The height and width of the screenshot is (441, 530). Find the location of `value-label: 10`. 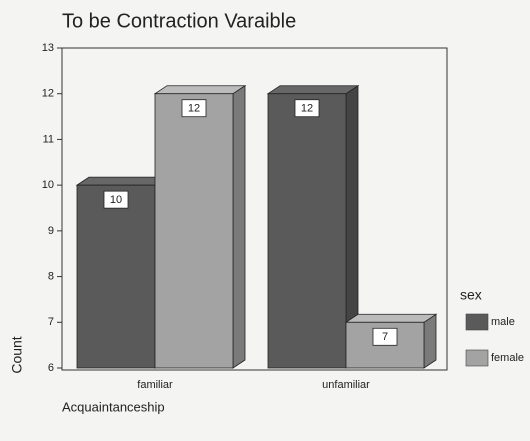

value-label: 10 is located at coordinates (116, 200).